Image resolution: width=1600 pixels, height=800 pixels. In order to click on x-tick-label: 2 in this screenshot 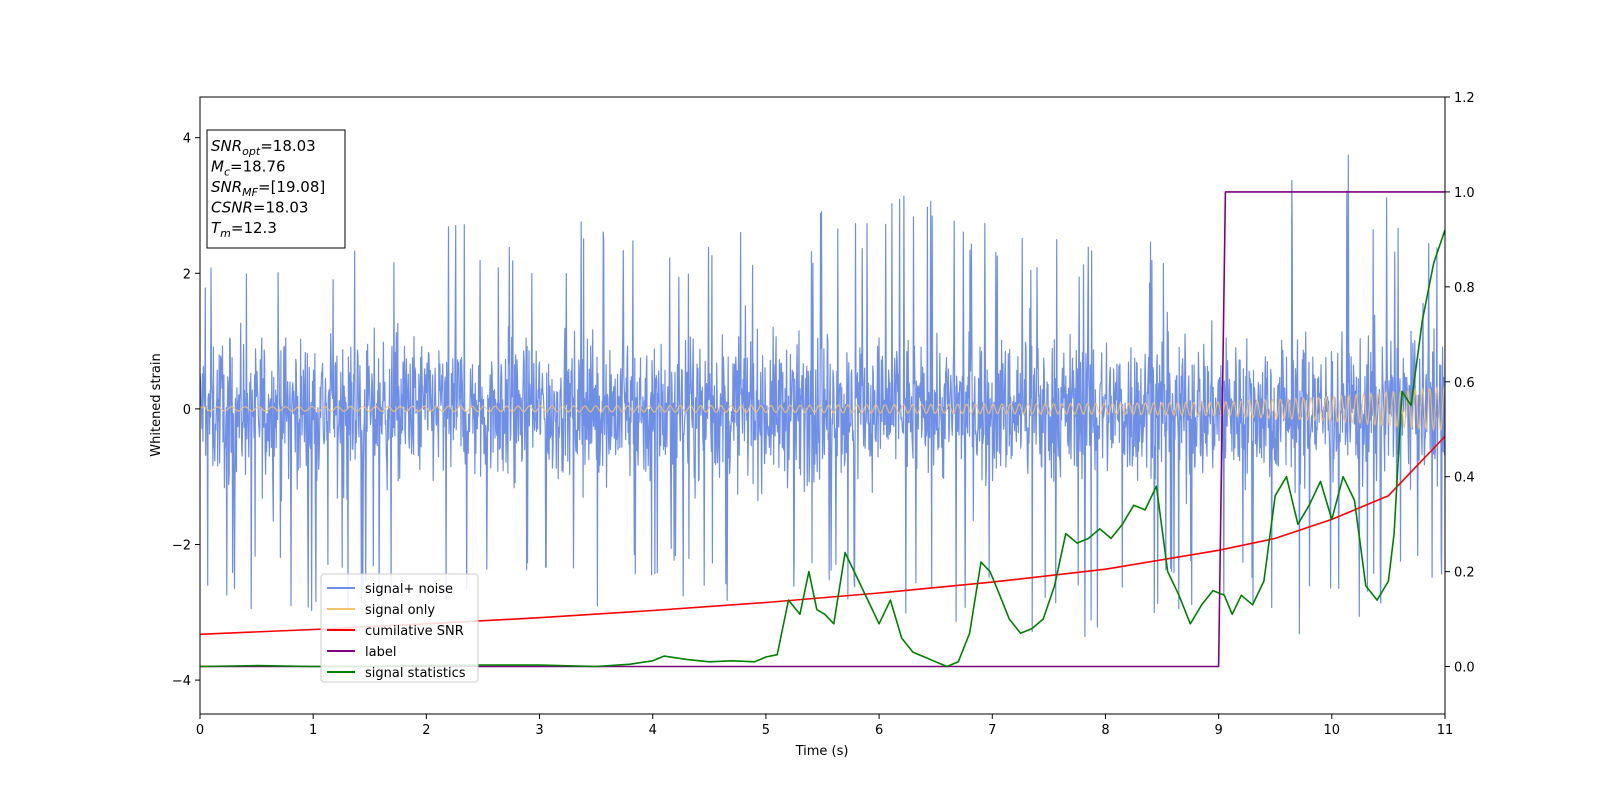, I will do `click(426, 730)`.